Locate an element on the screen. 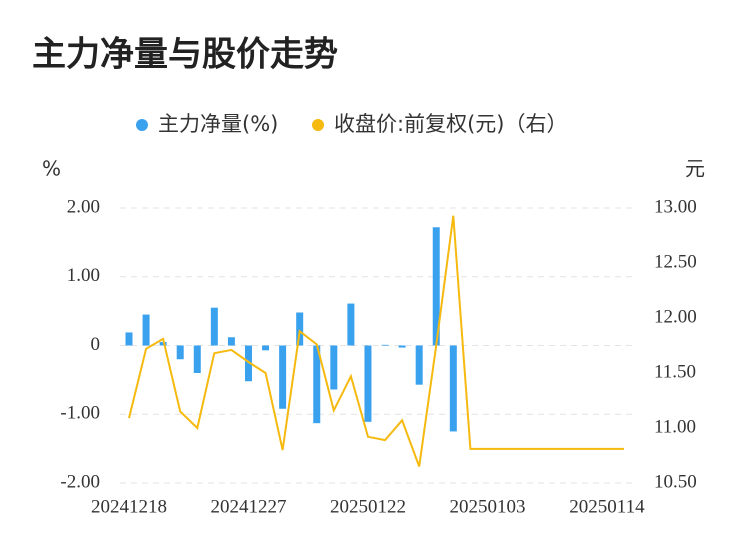 The height and width of the screenshot is (558, 750). y-tick-label: 2.00 is located at coordinates (83, 206).